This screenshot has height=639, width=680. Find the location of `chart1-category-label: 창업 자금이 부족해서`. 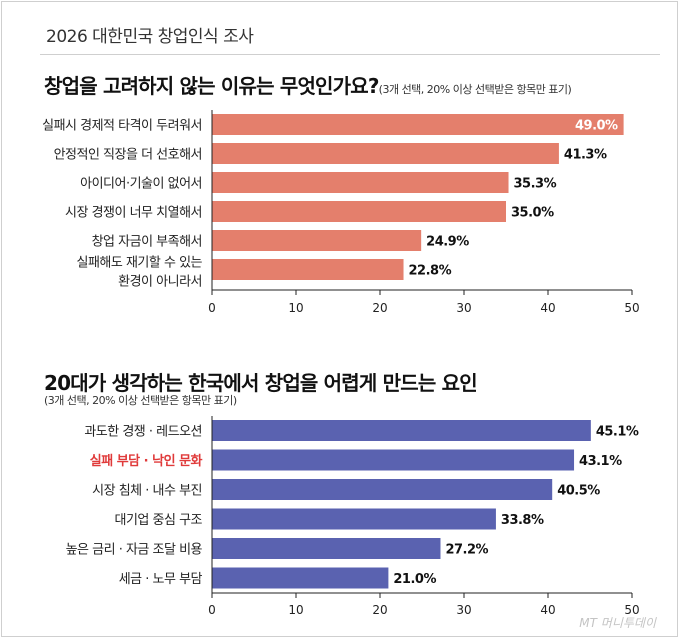

chart1-category-label: 창업 자금이 부족해서 is located at coordinates (147, 242).